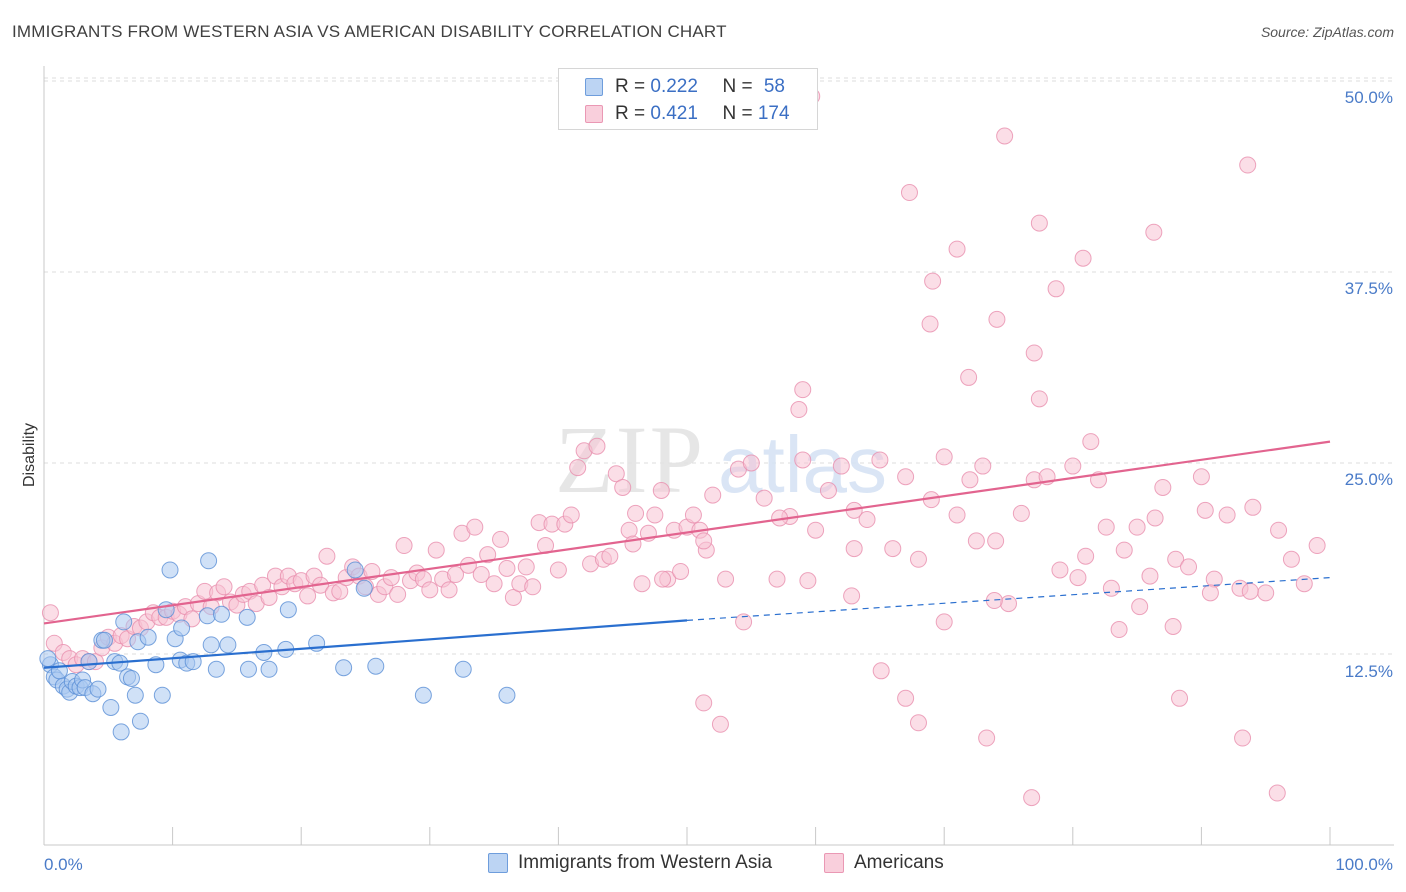 Image resolution: width=1406 pixels, height=892 pixels. I want to click on y-tick-label: 37.5%, so click(1369, 288).